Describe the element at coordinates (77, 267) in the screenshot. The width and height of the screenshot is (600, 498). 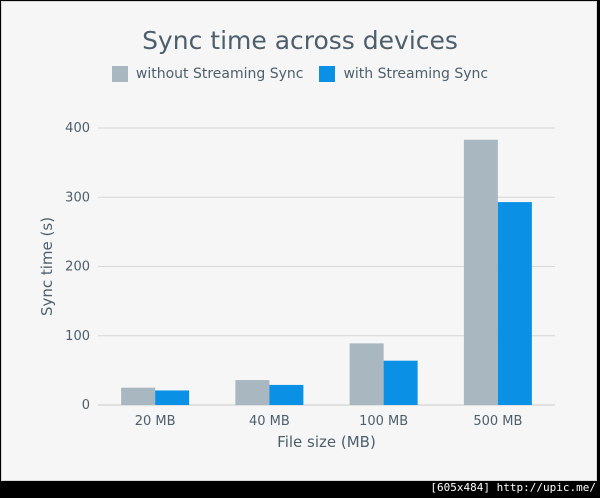
I see `y-tick-label: 200` at that location.